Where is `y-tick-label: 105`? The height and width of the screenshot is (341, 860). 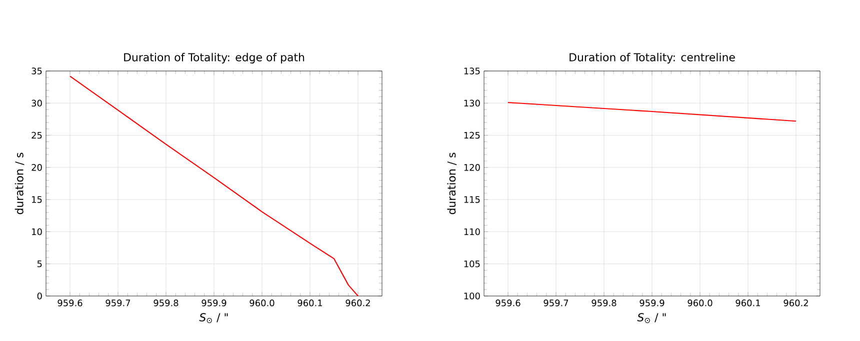 y-tick-label: 105 is located at coordinates (472, 264).